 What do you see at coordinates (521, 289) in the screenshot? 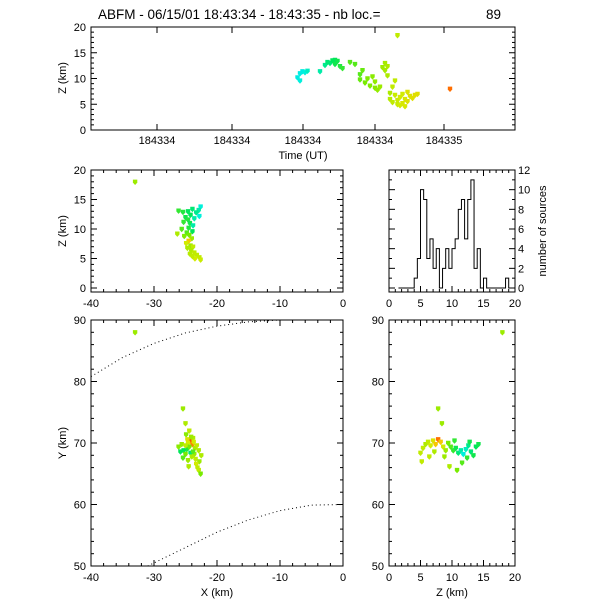
I see `y-tick-label-right: 0` at bounding box center [521, 289].